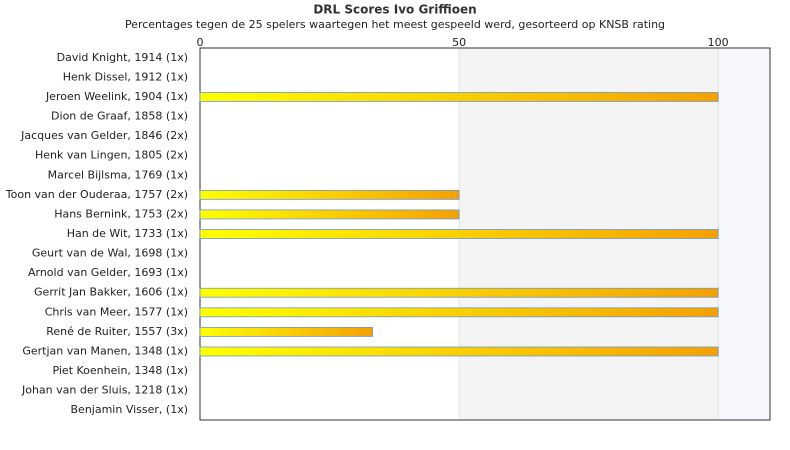 The image size is (790, 450). I want to click on y-tick-label: Geurt van de Wal, 1698 (1x), so click(110, 253).